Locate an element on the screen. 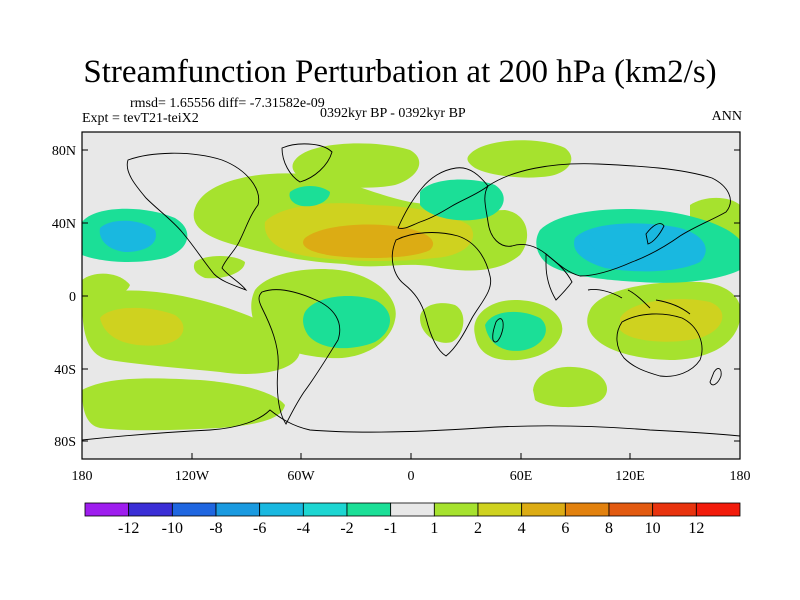 Image resolution: width=800 pixels, height=600 pixels. colorbar-label: 8 is located at coordinates (609, 528).